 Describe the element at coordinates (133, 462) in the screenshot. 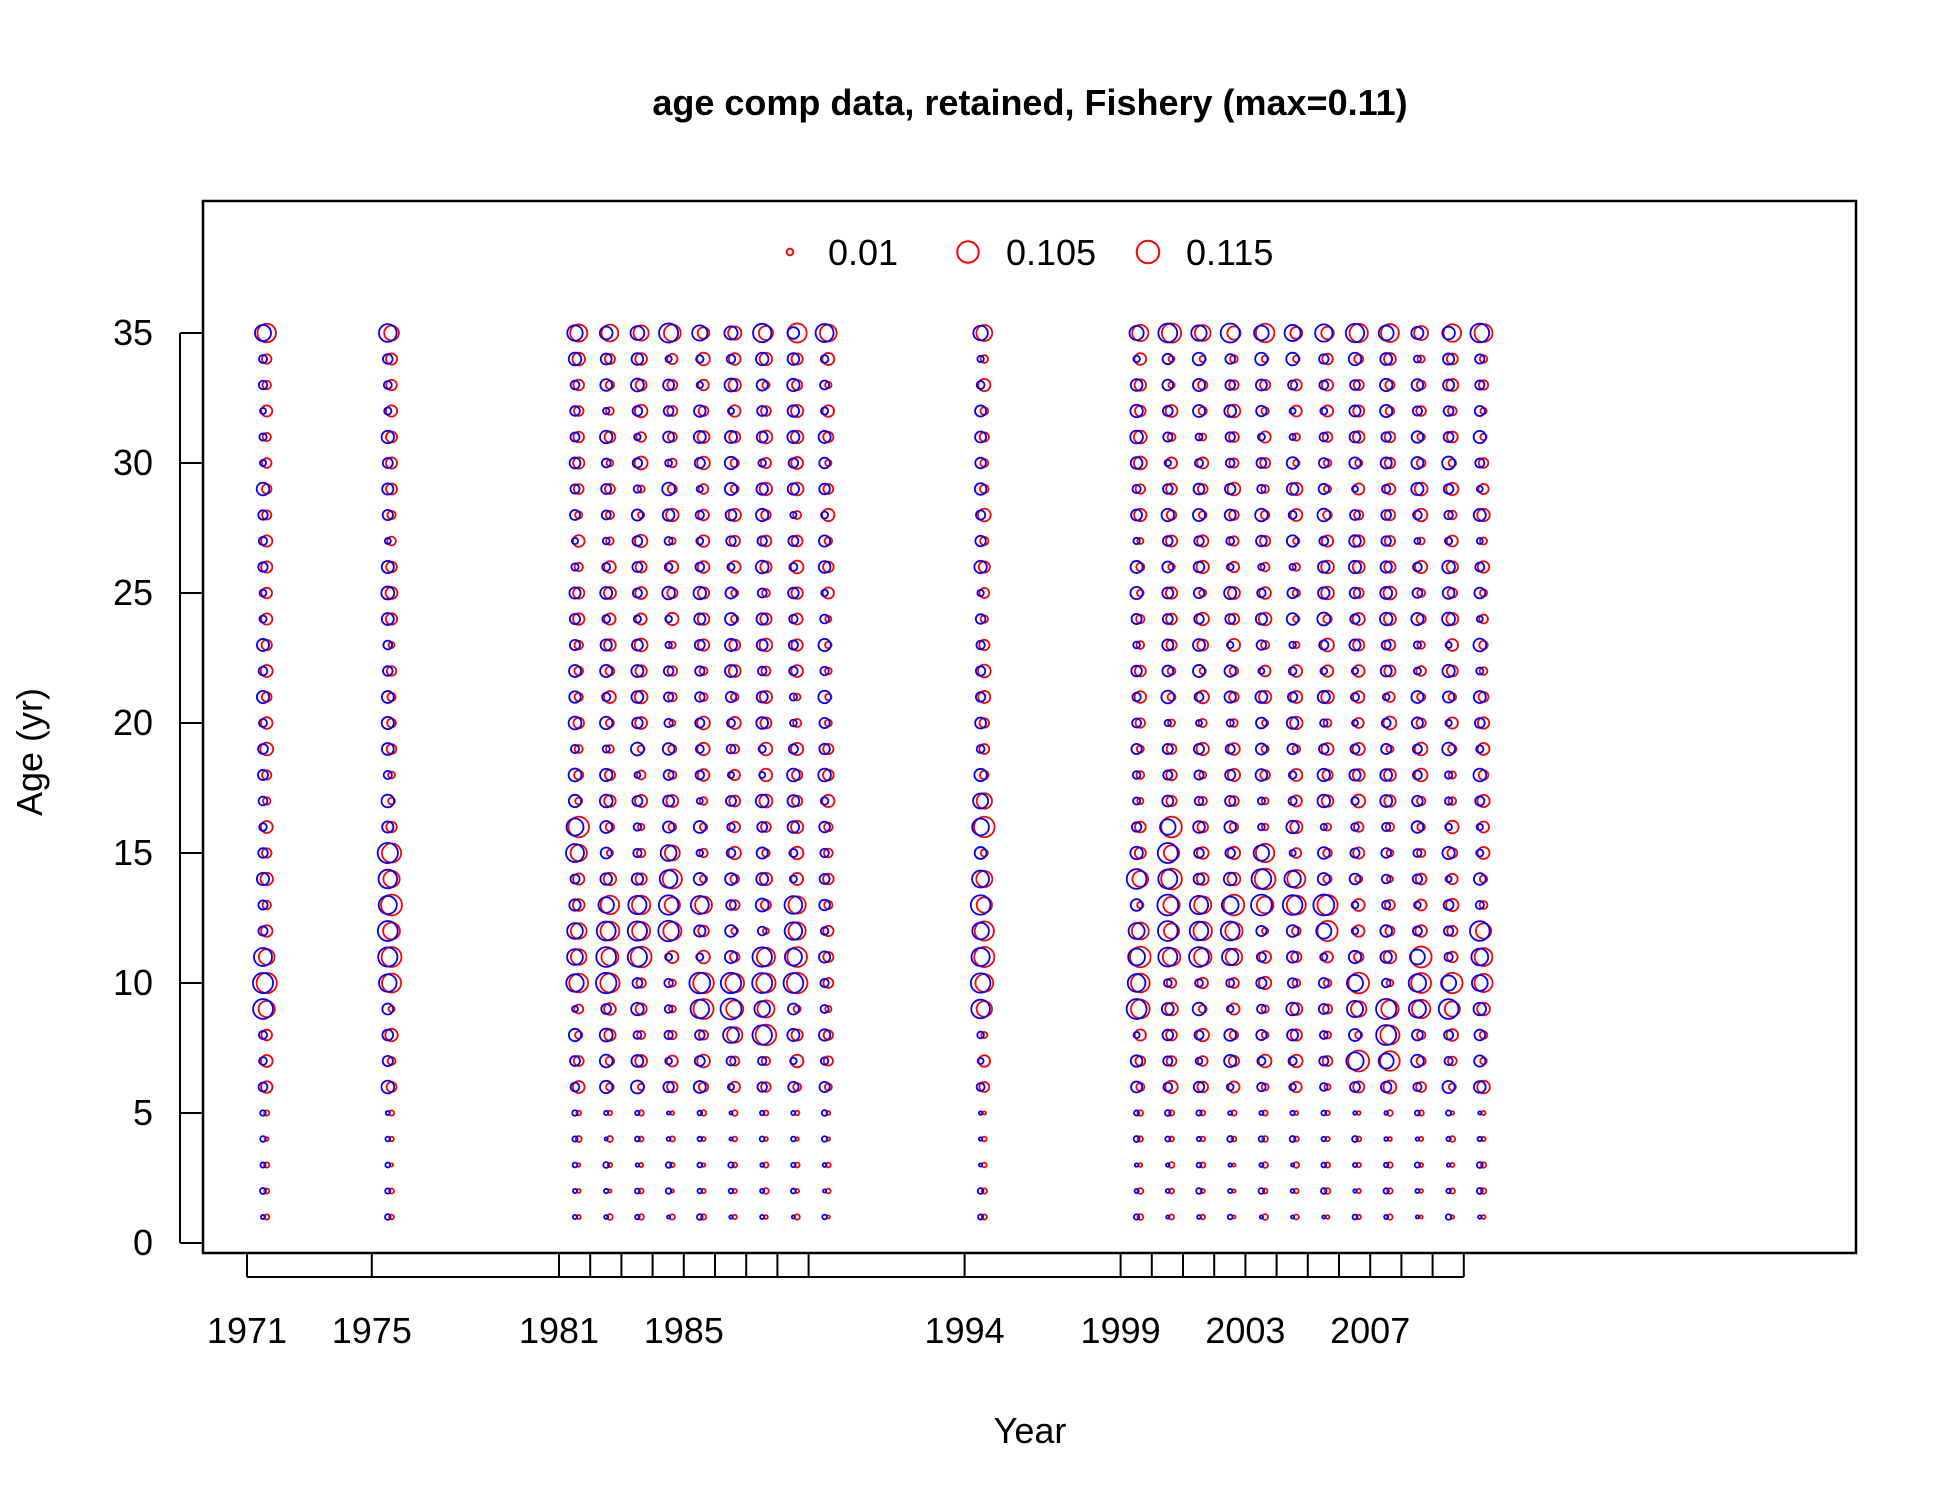

I see `y-tick-label: 30` at that location.